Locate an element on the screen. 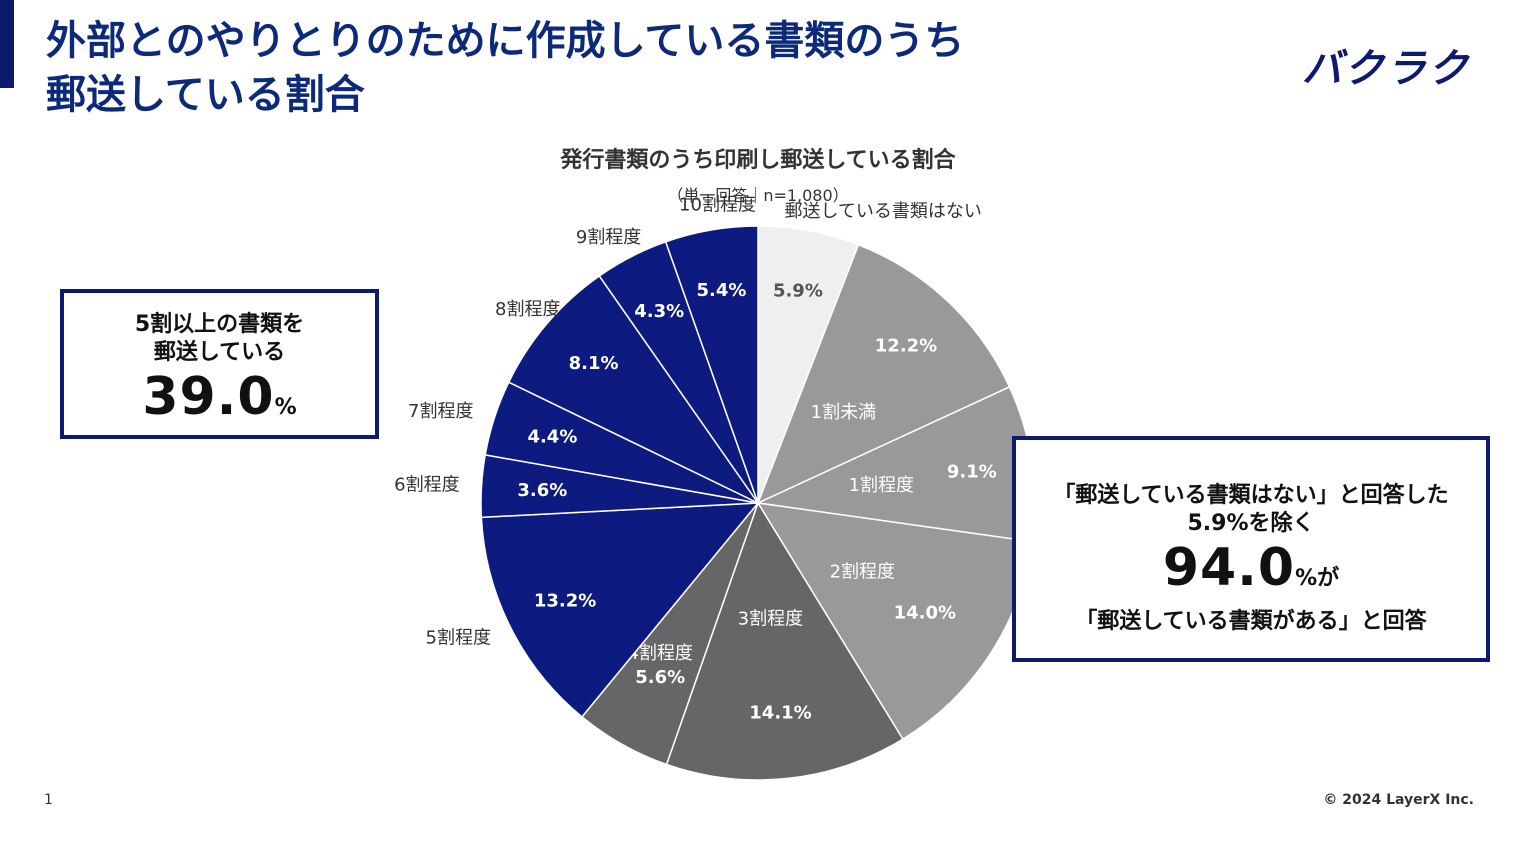  chart-subtitle: （単一回答｜n=1,080） is located at coordinates (758, 195).